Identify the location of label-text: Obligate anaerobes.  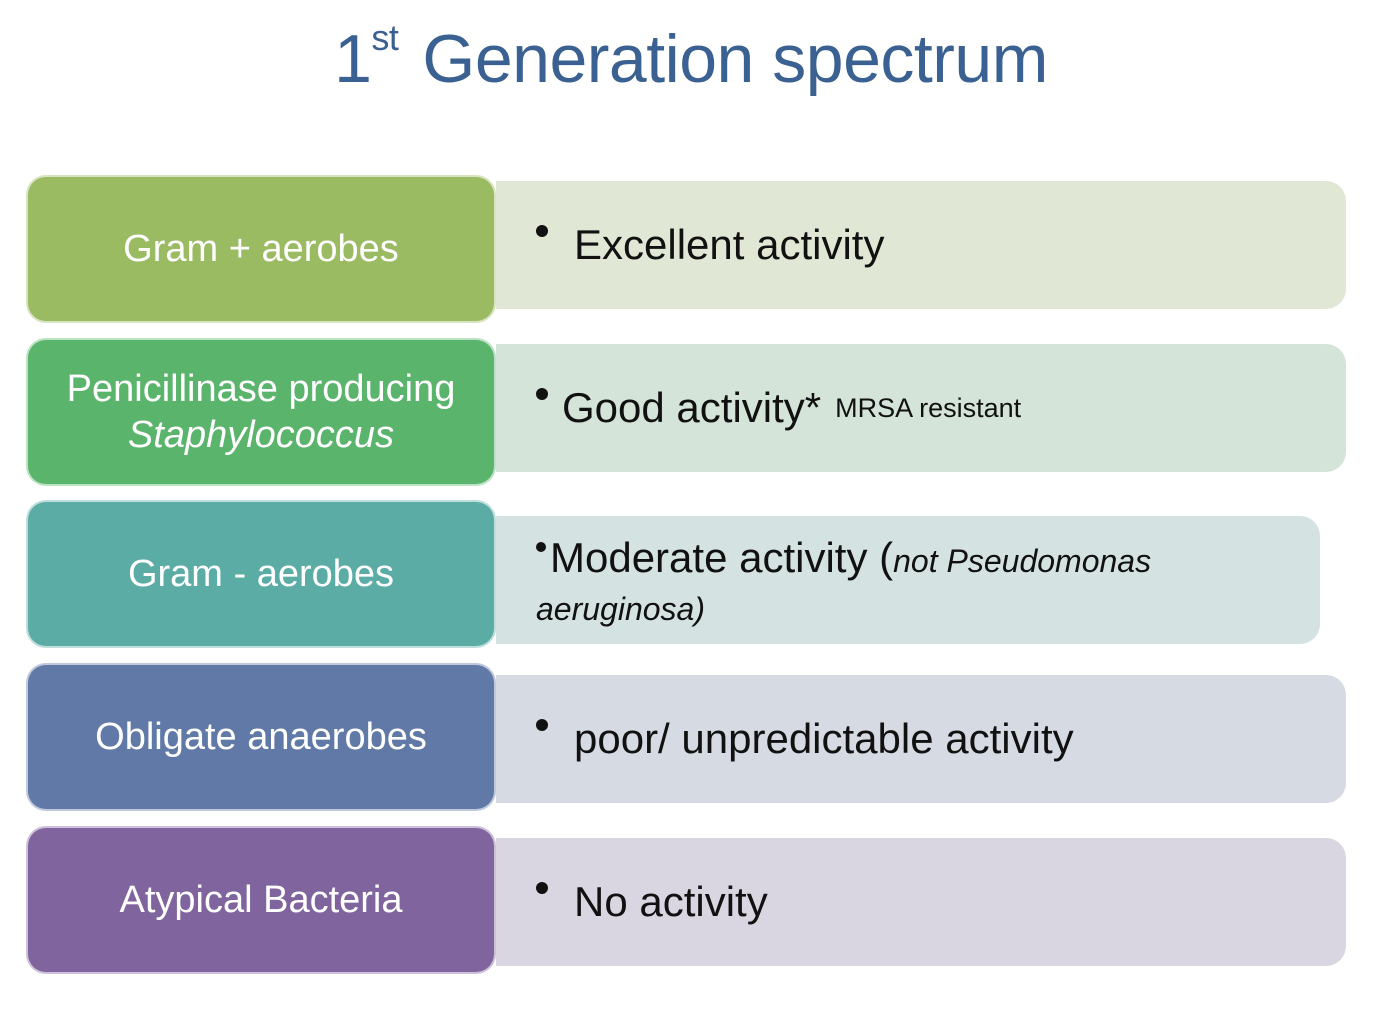
(261, 737).